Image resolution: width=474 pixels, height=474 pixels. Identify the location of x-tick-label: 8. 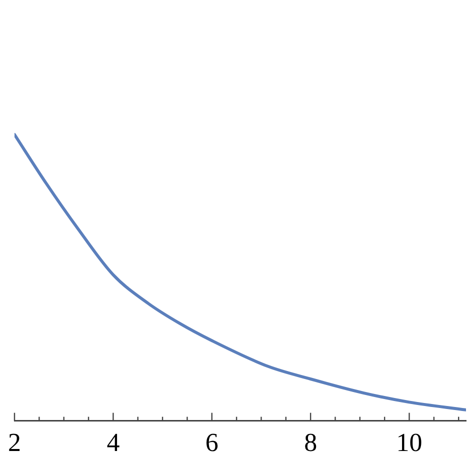
(311, 443).